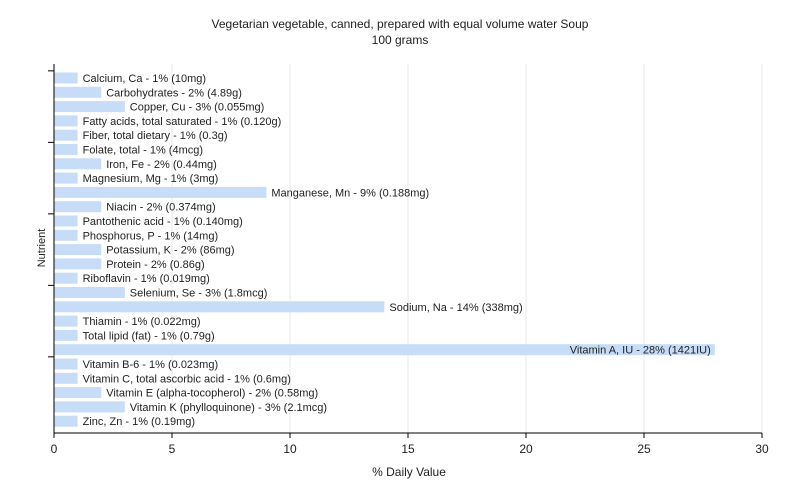 This screenshot has height=500, width=800. Describe the element at coordinates (151, 365) in the screenshot. I see `bar-label: Vitamin B-6 - 1% (0.023mg)` at that location.